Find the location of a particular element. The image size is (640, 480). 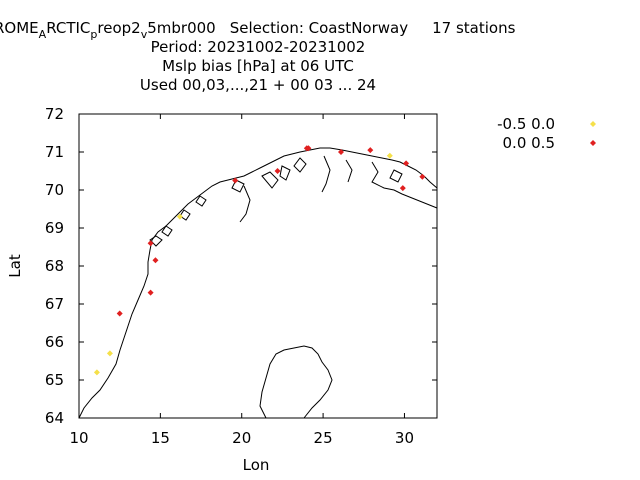

title-line3: Mslp bias [hPa] at 06 UTC is located at coordinates (258, 66).